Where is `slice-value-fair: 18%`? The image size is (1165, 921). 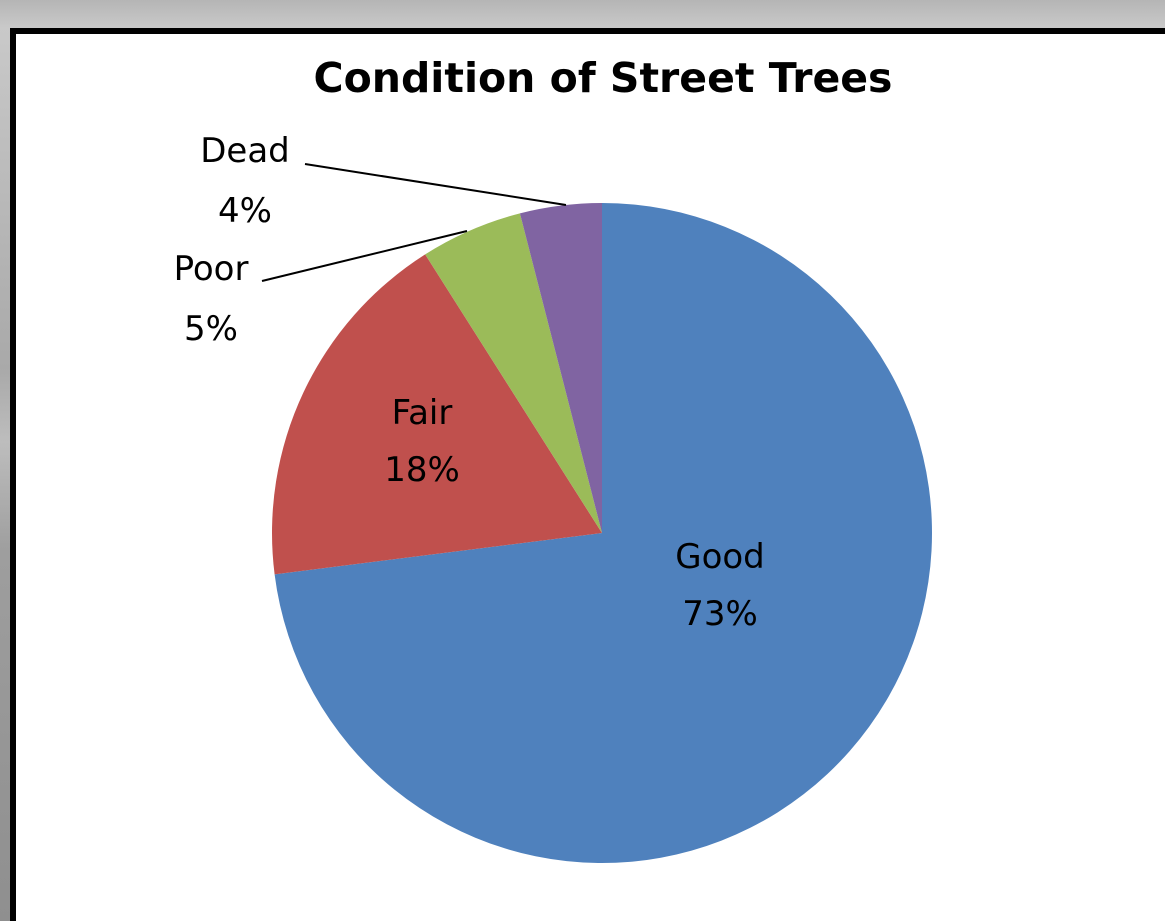
slice-value-fair: 18% is located at coordinates (422, 470).